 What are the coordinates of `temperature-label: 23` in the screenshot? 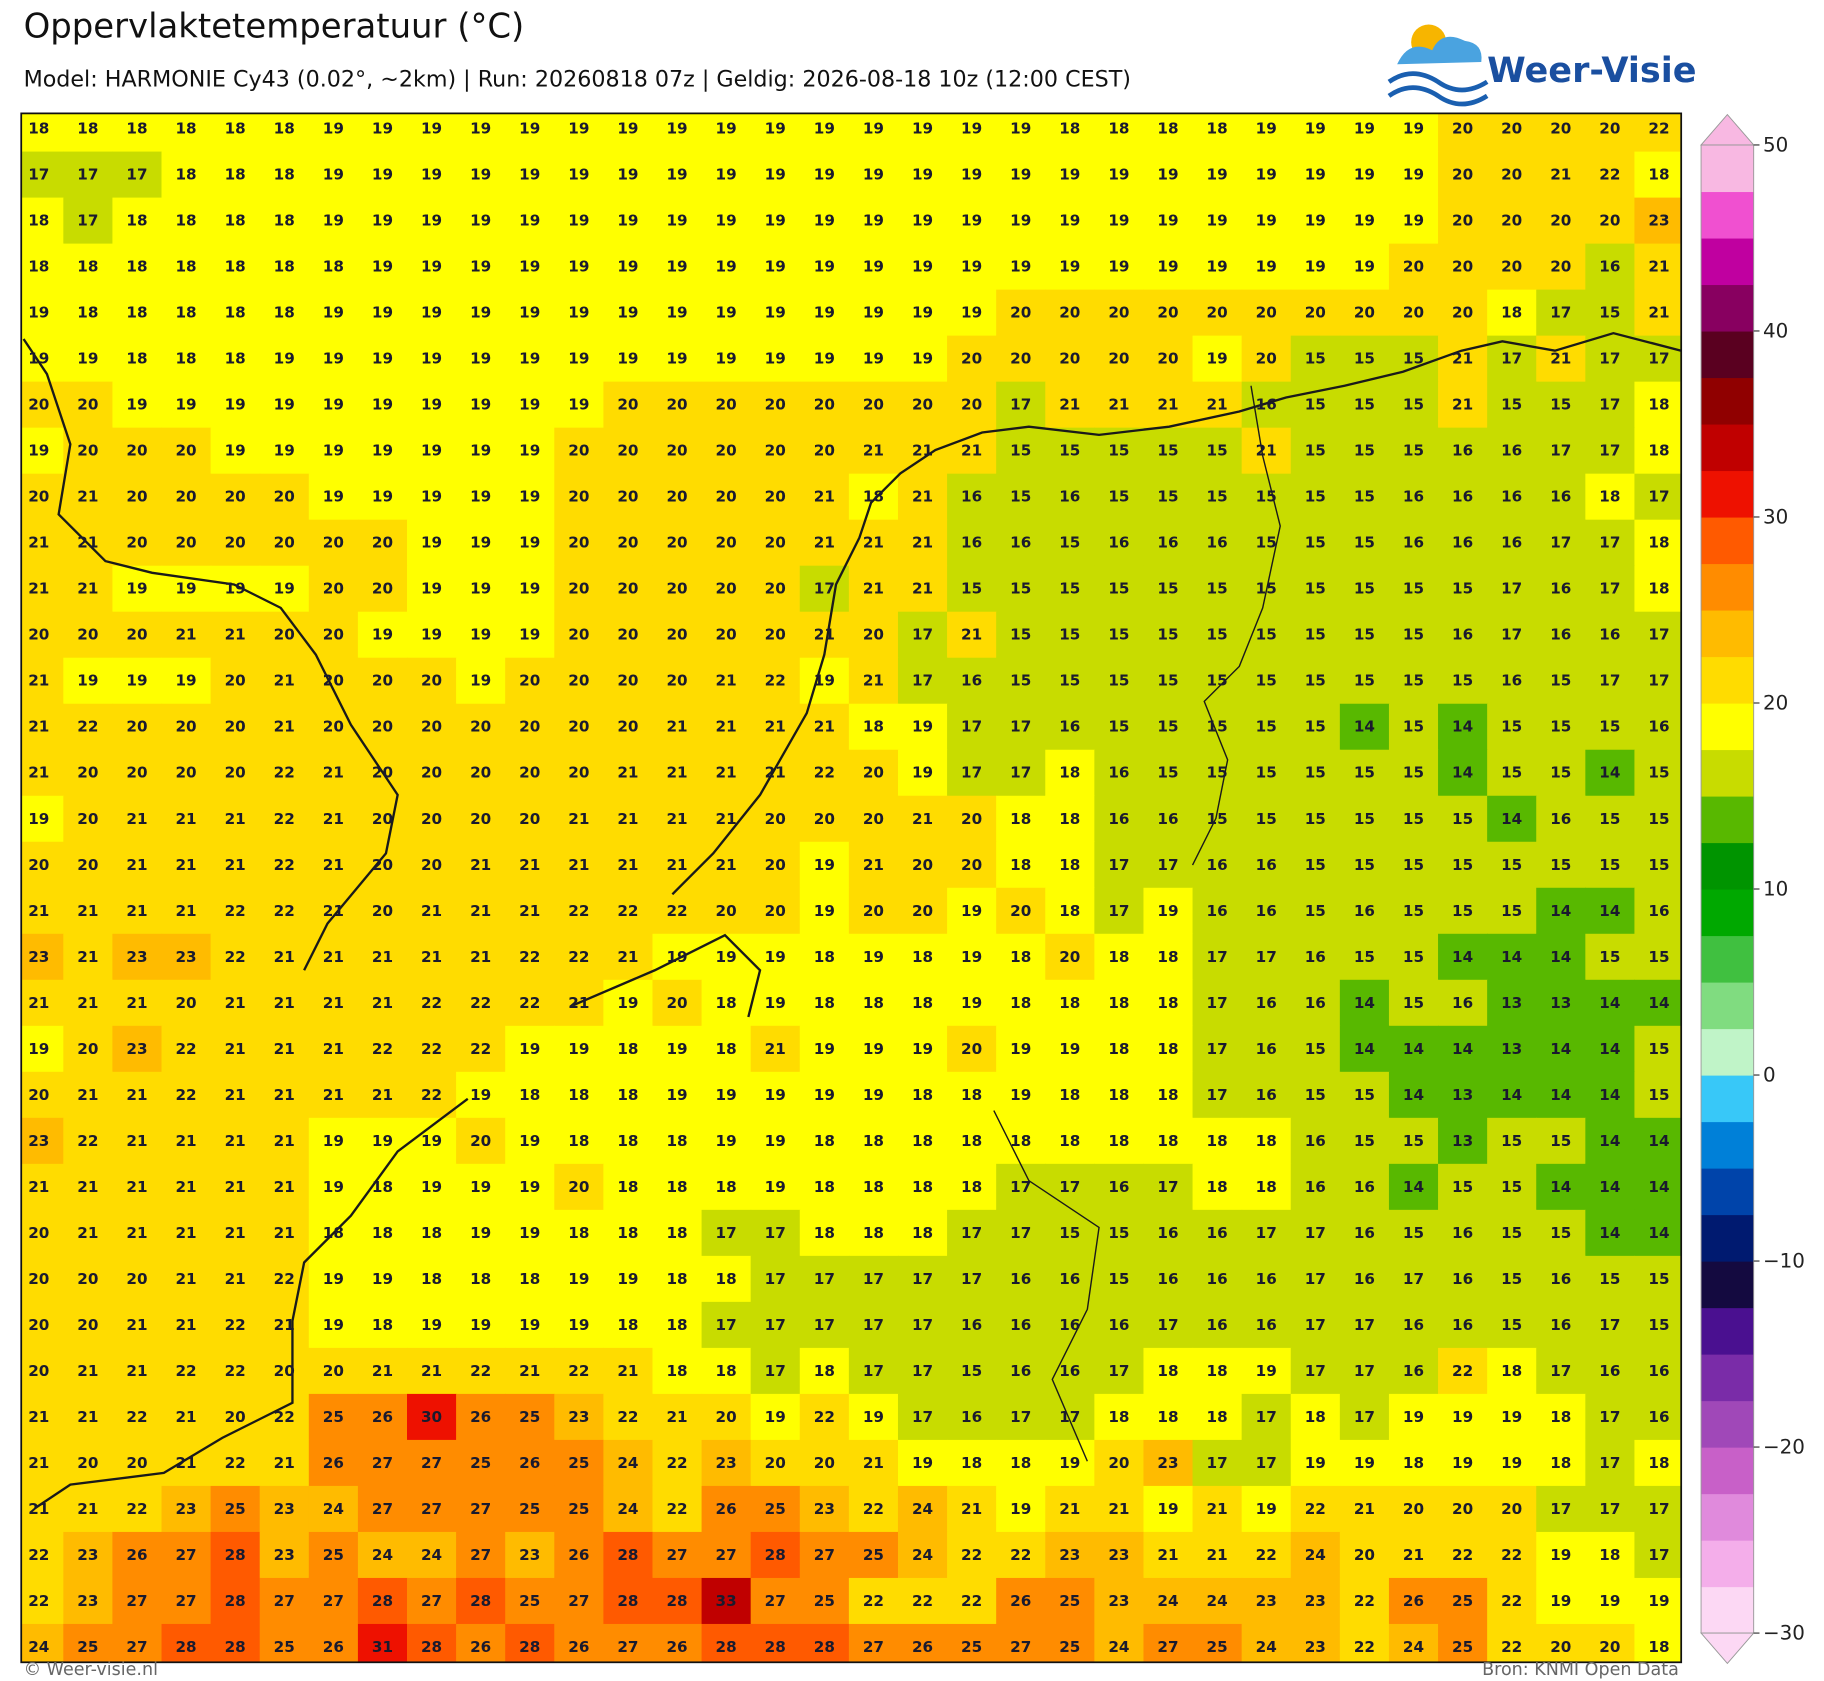 It's located at (1069, 1555).